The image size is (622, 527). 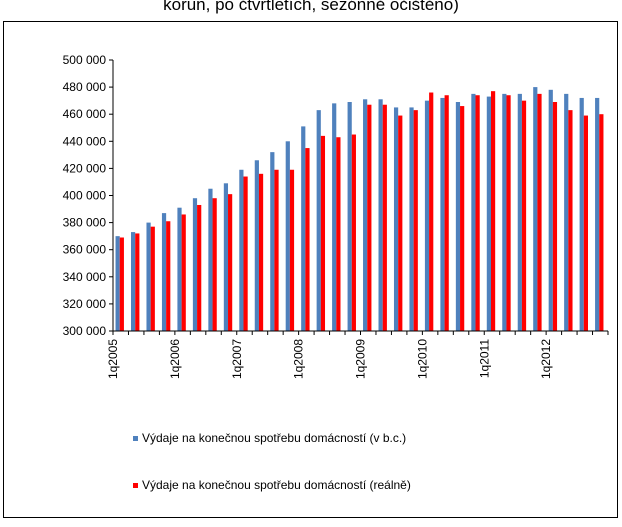 I want to click on x-tick-label: 1q2008, so click(x=299, y=359).